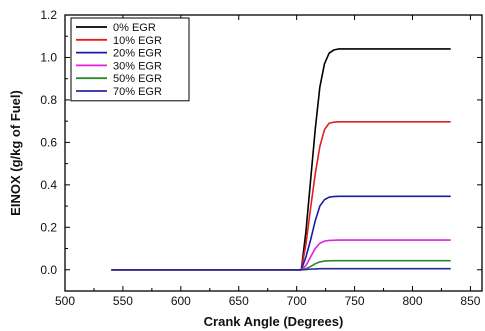 This screenshot has height=331, width=485. I want to click on y-tick-label: 0.0, so click(48, 270).